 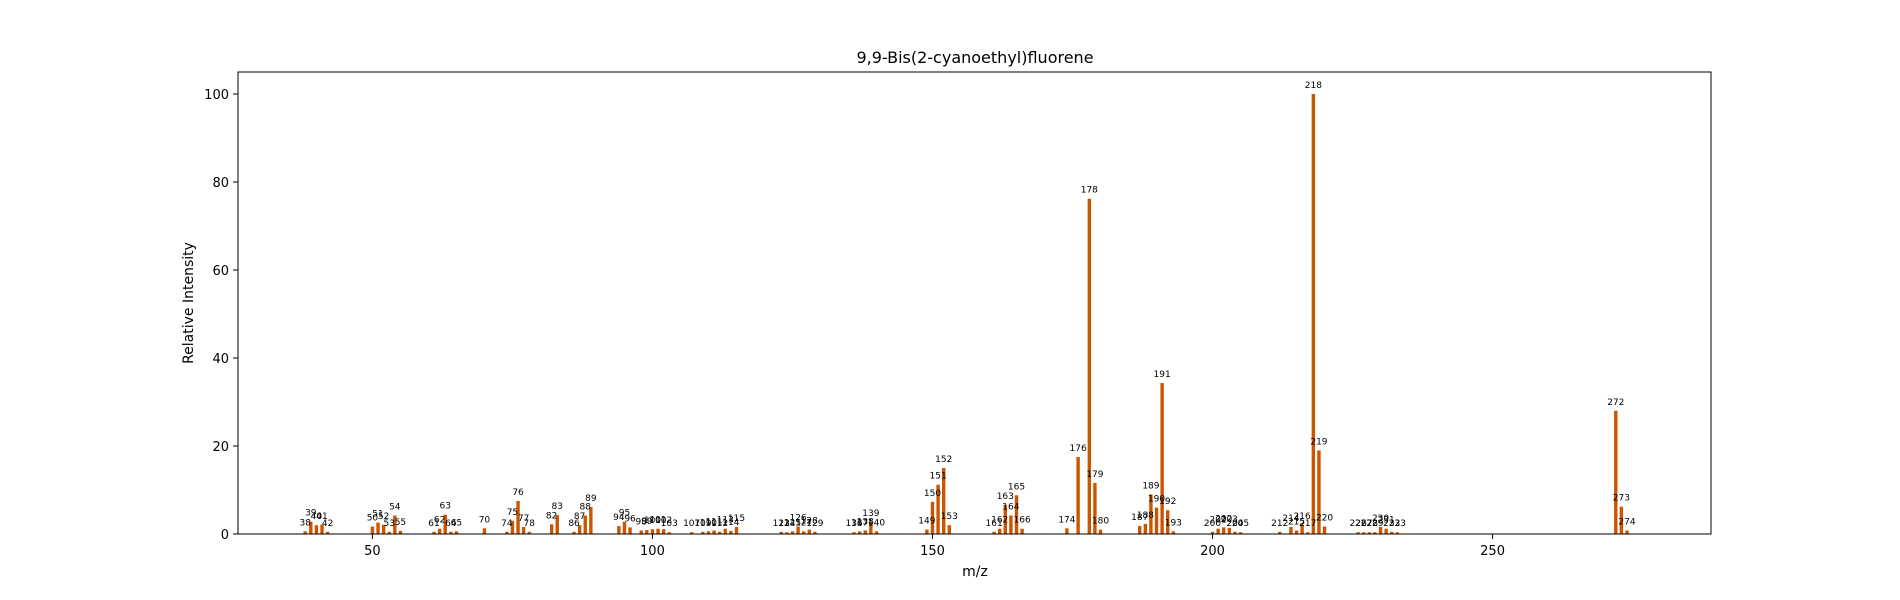 What do you see at coordinates (1240, 524) in the screenshot?
I see `peak-label: 205` at bounding box center [1240, 524].